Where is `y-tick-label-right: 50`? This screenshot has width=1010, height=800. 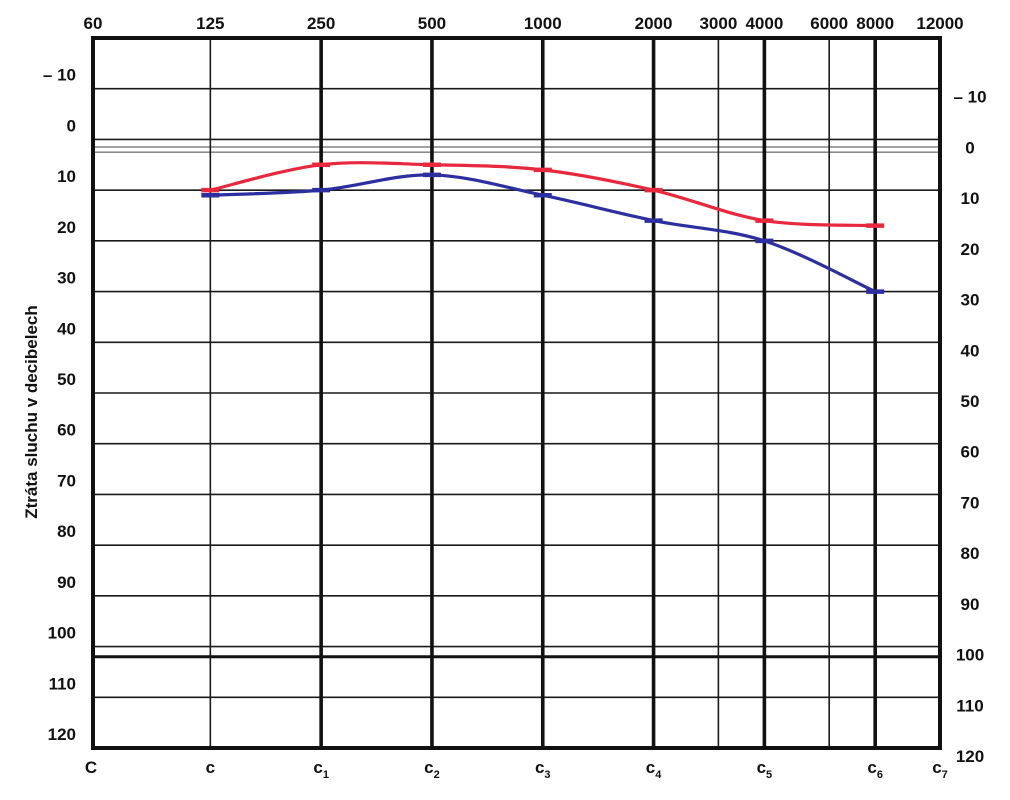
y-tick-label-right: 50 is located at coordinates (970, 401).